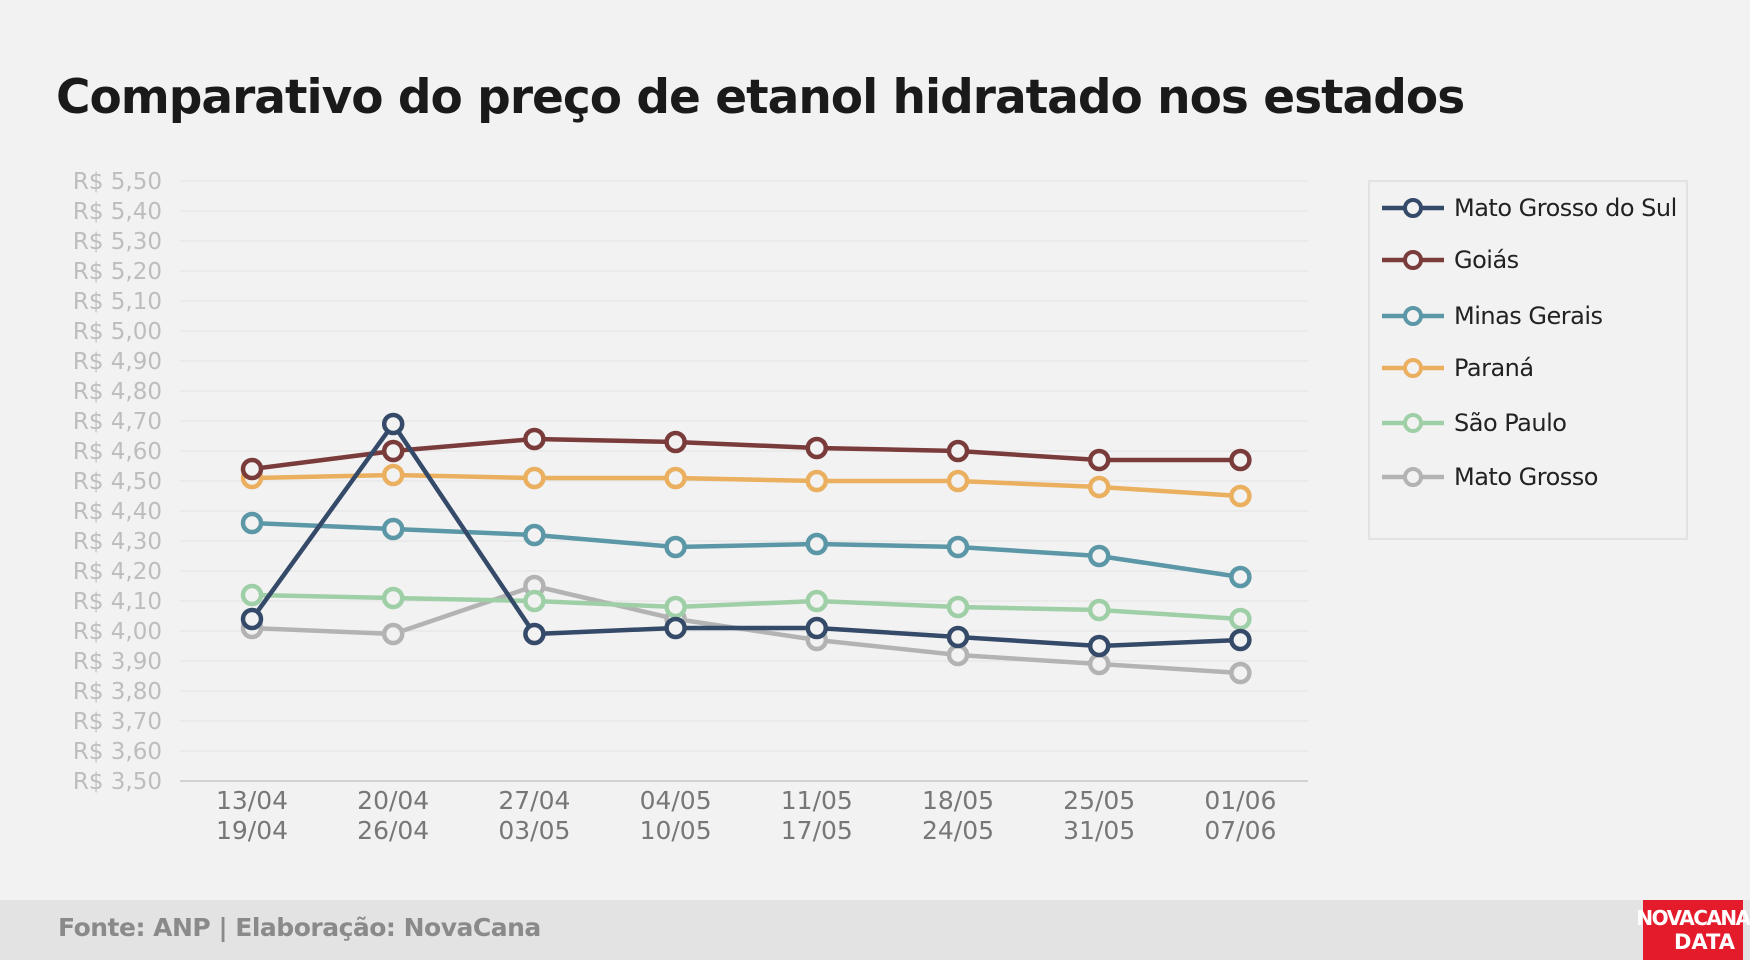  What do you see at coordinates (117, 242) in the screenshot?
I see `y-tick-label: R$ 5,30` at bounding box center [117, 242].